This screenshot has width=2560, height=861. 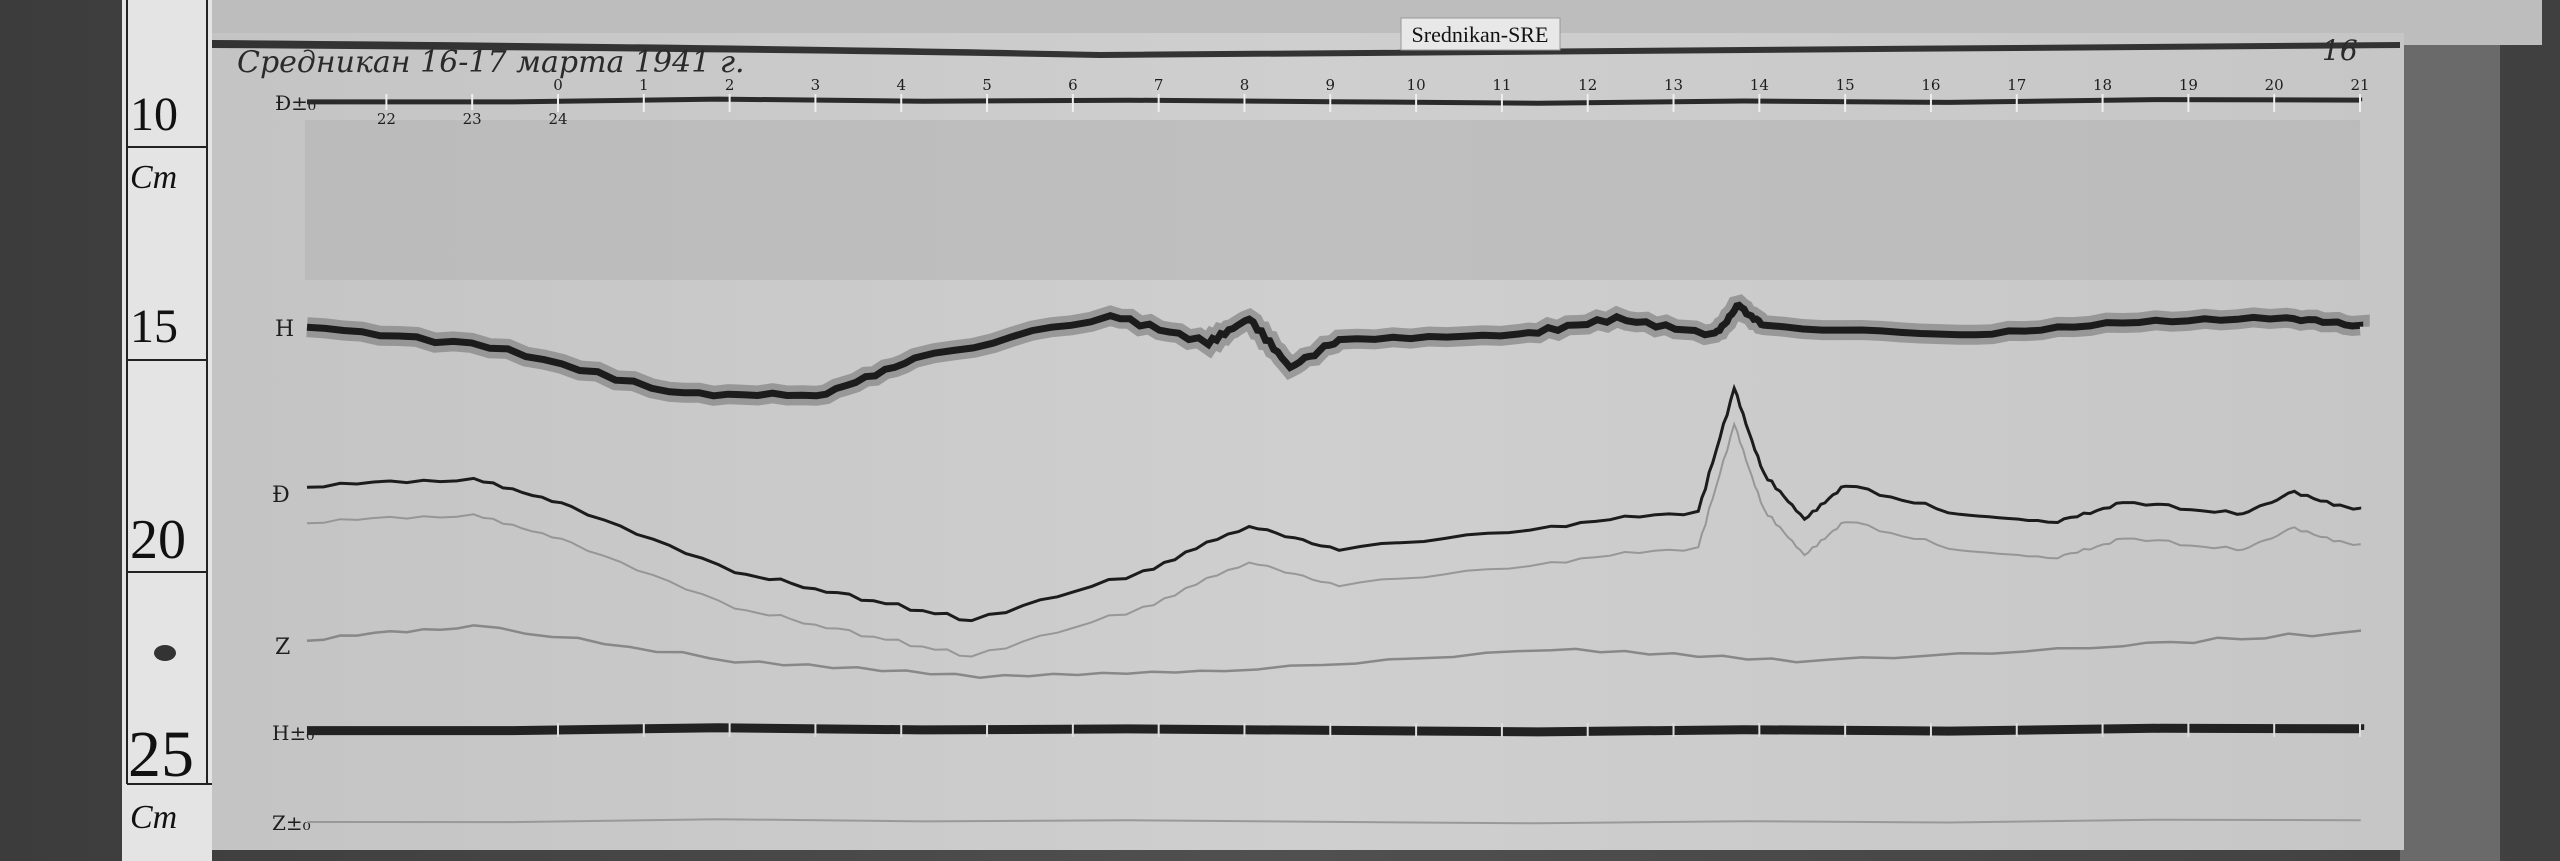 I want to click on trace-label-z: Z, so click(x=282, y=647).